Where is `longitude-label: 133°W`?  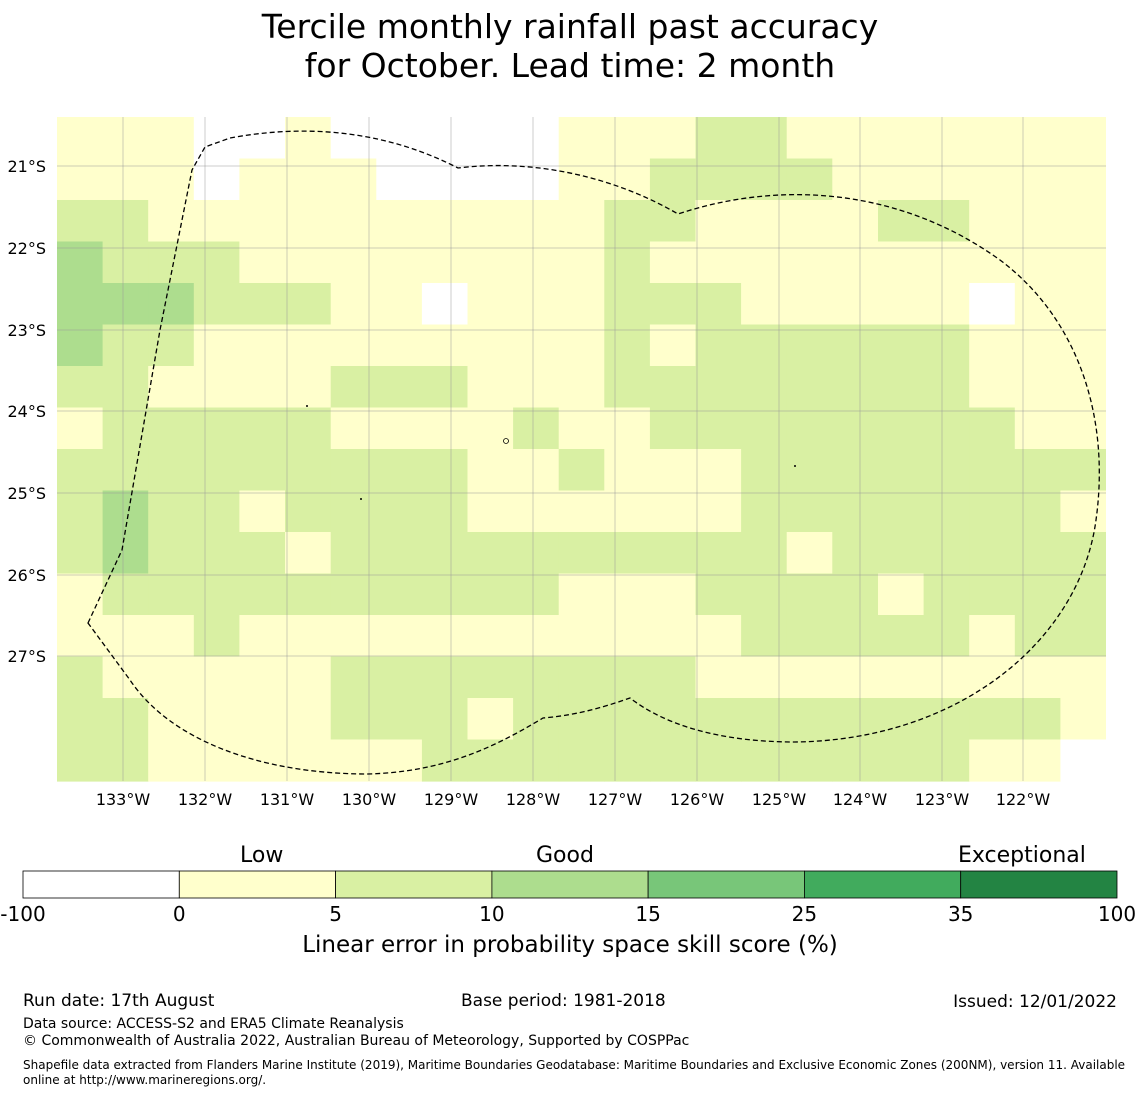
longitude-label: 133°W is located at coordinates (123, 799).